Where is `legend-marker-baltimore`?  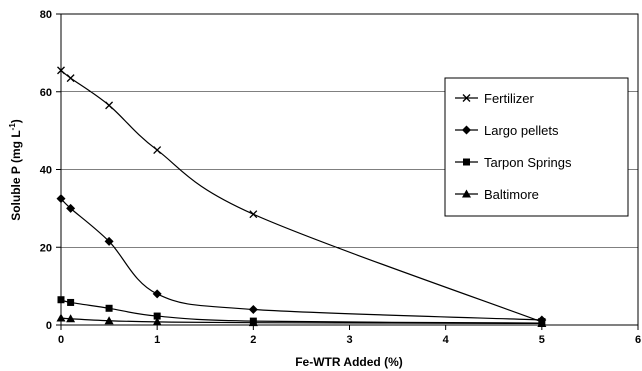 legend-marker-baltimore is located at coordinates (466, 193).